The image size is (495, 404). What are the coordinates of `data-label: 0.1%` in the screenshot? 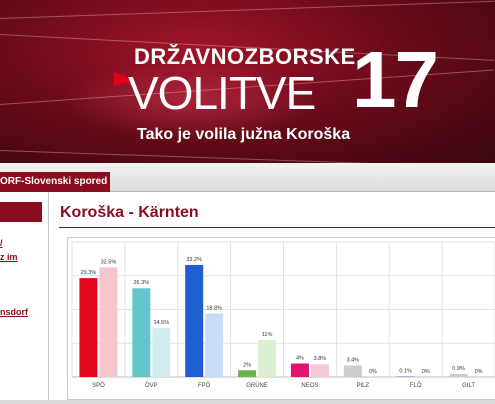 It's located at (405, 372).